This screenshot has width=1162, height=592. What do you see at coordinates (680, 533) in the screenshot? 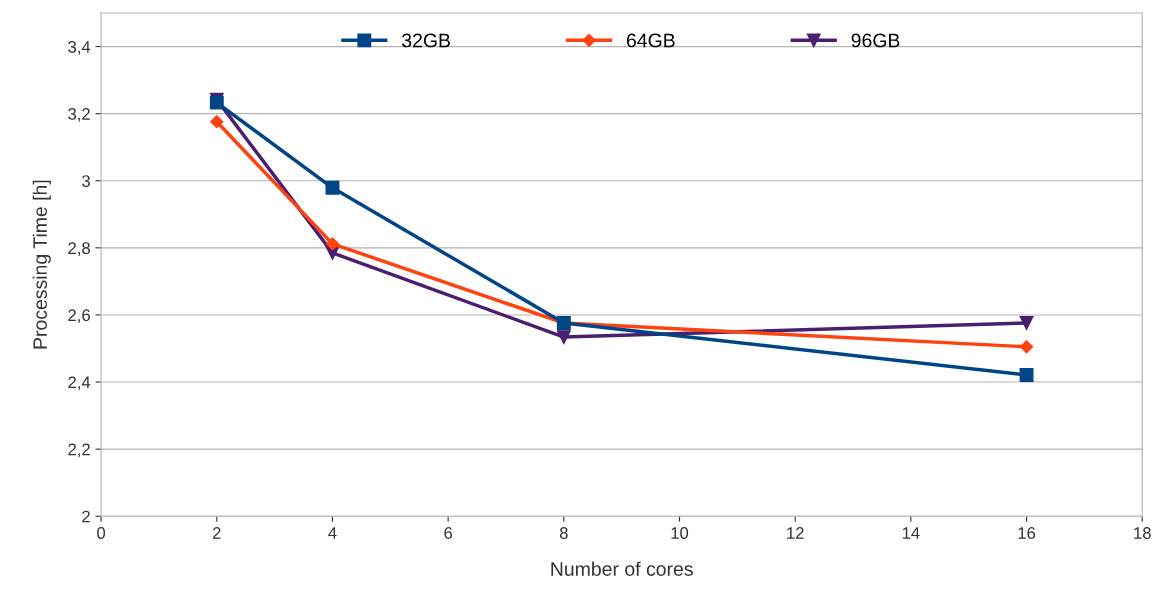
I see `x-tick-label: 10` at bounding box center [680, 533].